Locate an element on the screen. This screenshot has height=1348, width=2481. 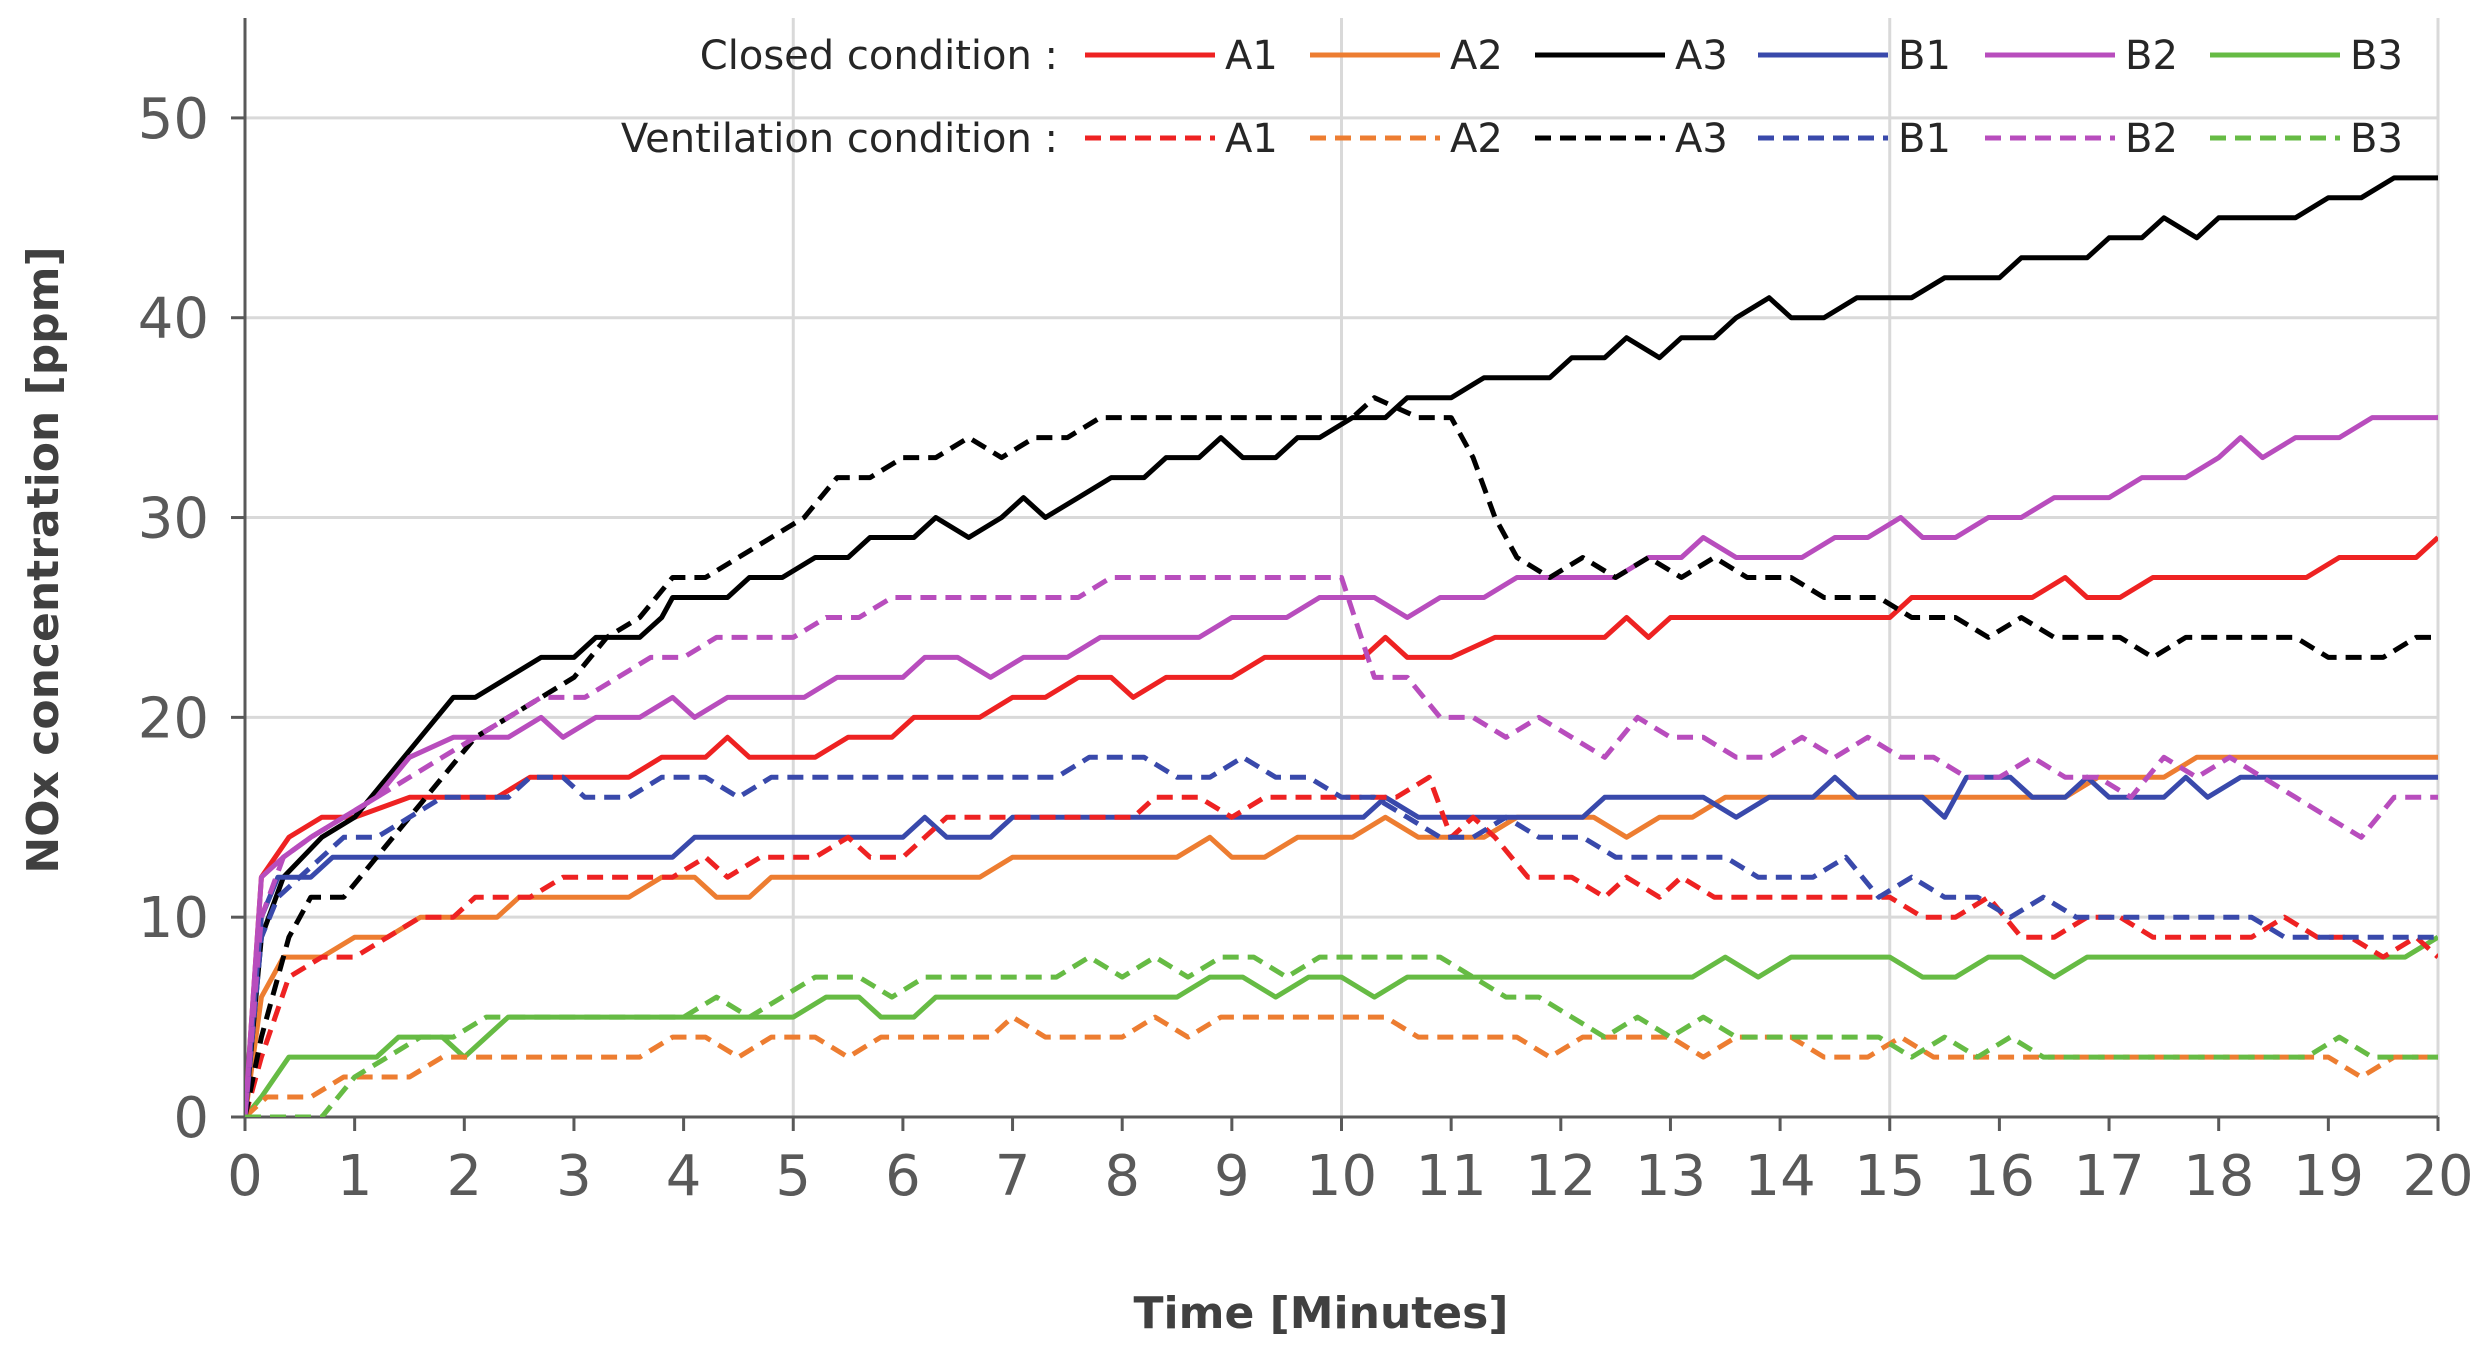
legend-label-ventilation-a1: A1 is located at coordinates (1251, 139).